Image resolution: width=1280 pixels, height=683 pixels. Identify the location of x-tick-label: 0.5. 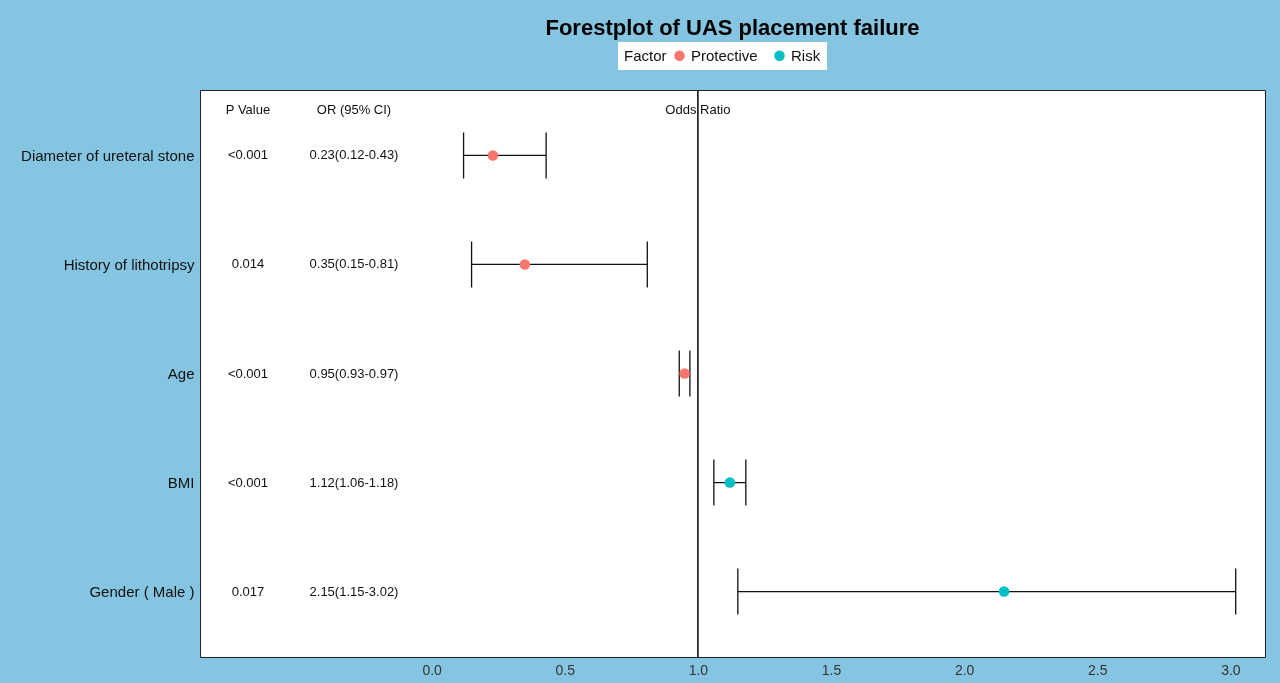
(565, 669).